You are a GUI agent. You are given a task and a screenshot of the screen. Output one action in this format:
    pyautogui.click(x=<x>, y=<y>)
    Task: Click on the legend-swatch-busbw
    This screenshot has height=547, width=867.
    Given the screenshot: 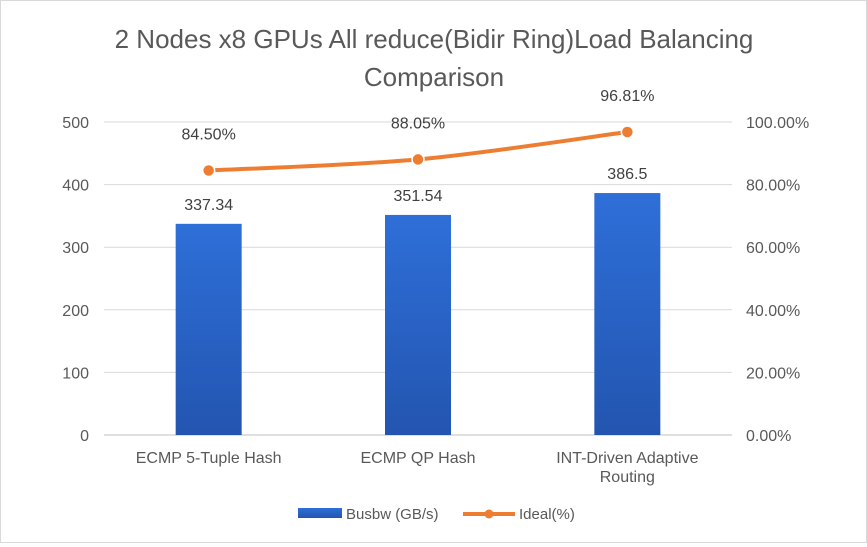 What is the action you would take?
    pyautogui.click(x=320, y=513)
    